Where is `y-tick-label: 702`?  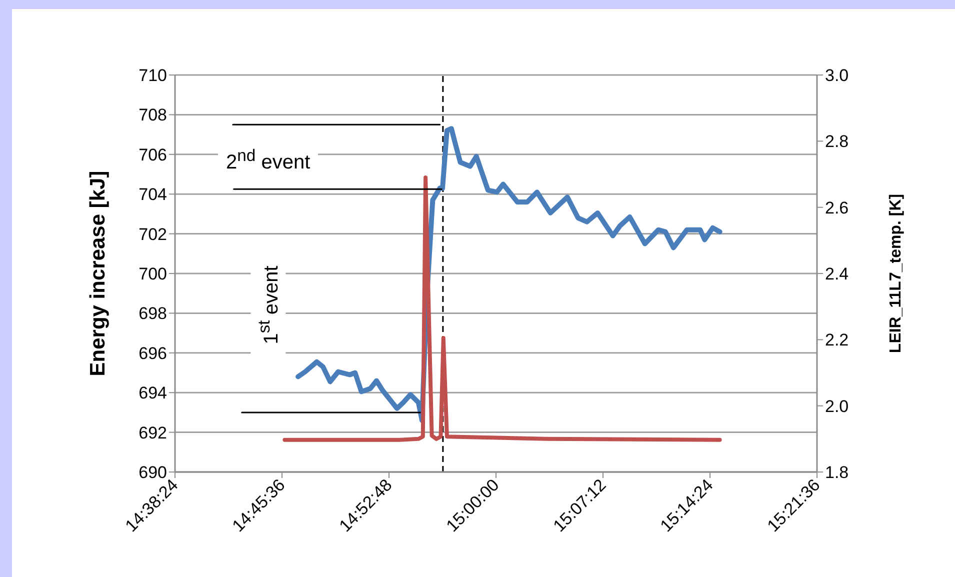 y-tick-label: 702 is located at coordinates (152, 234).